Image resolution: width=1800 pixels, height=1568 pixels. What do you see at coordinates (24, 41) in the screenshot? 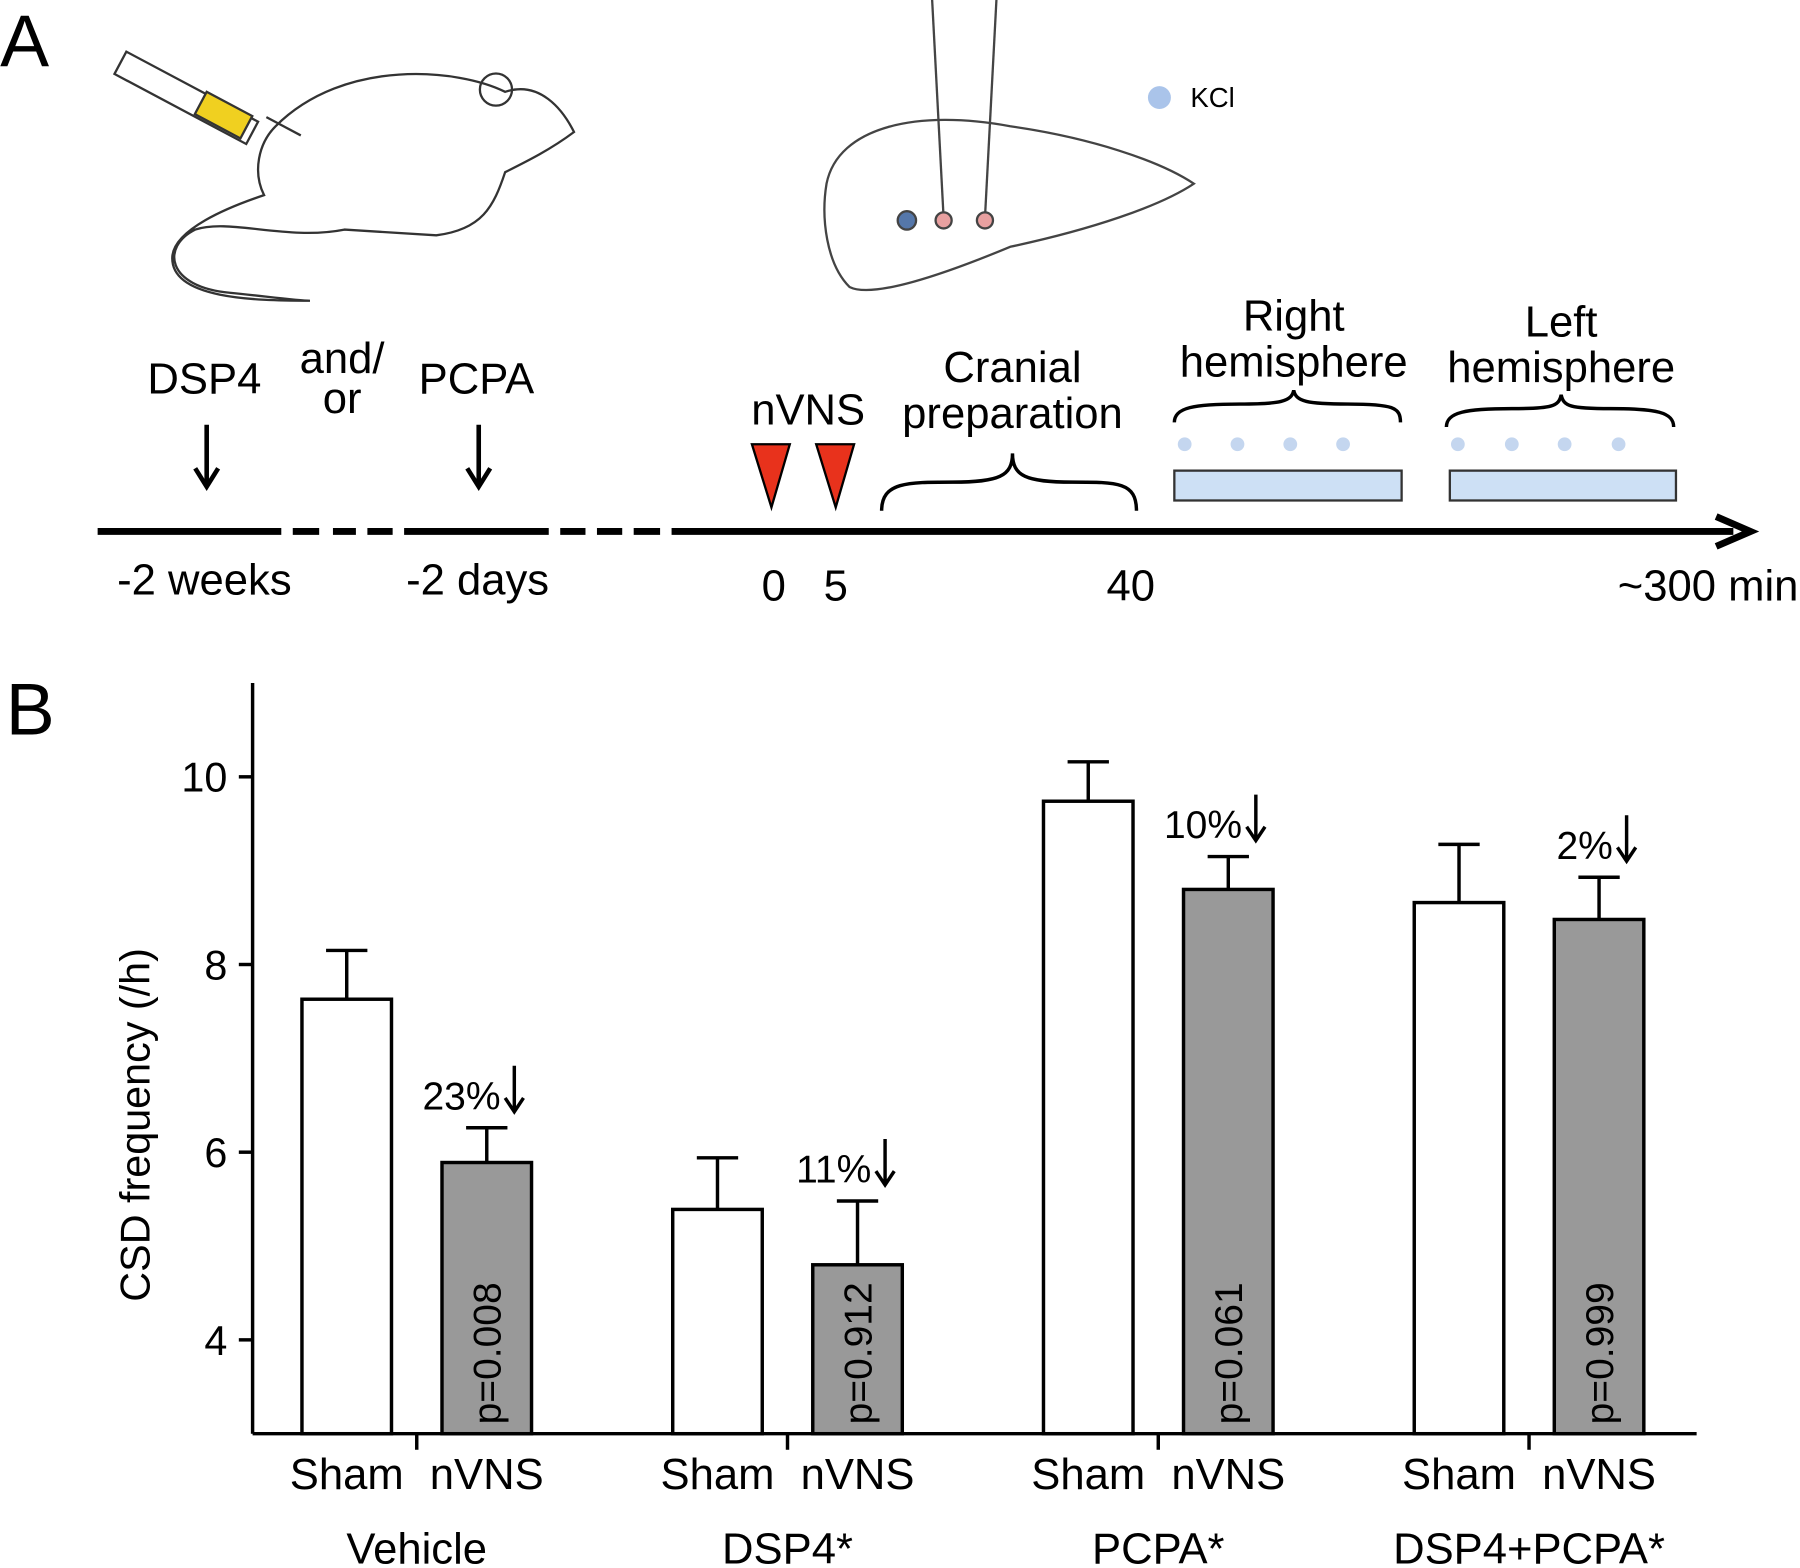
I see `panel-label: A` at bounding box center [24, 41].